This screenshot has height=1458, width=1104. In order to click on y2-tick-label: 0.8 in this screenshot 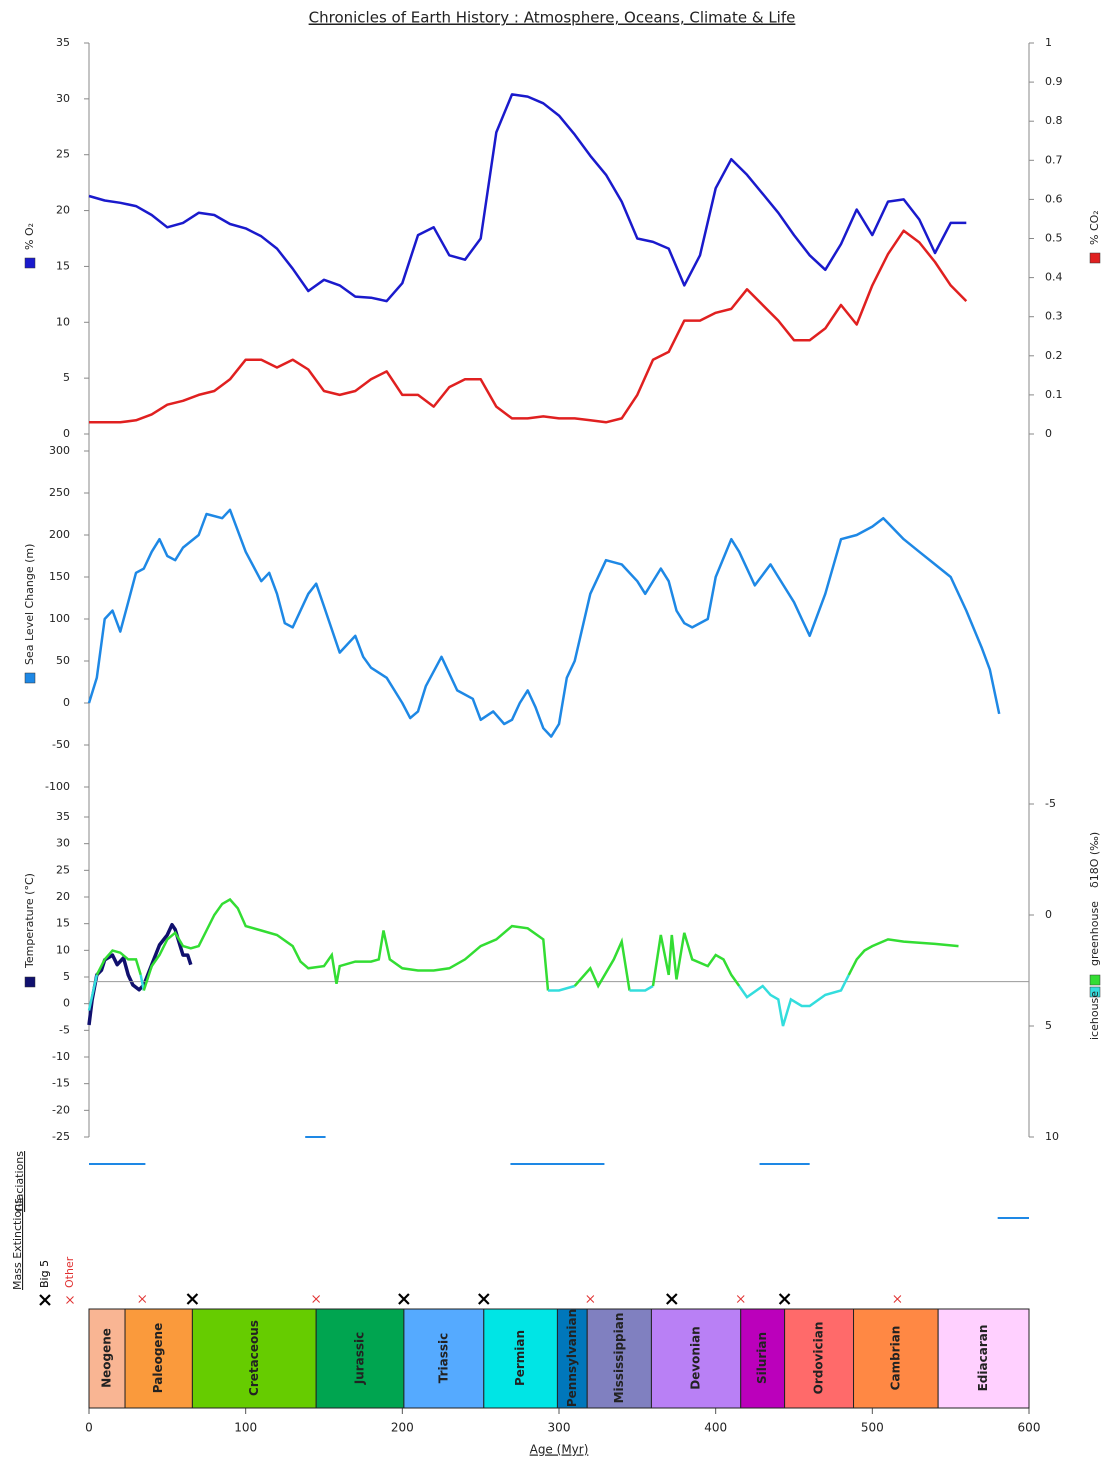, I will do `click(1054, 120)`.